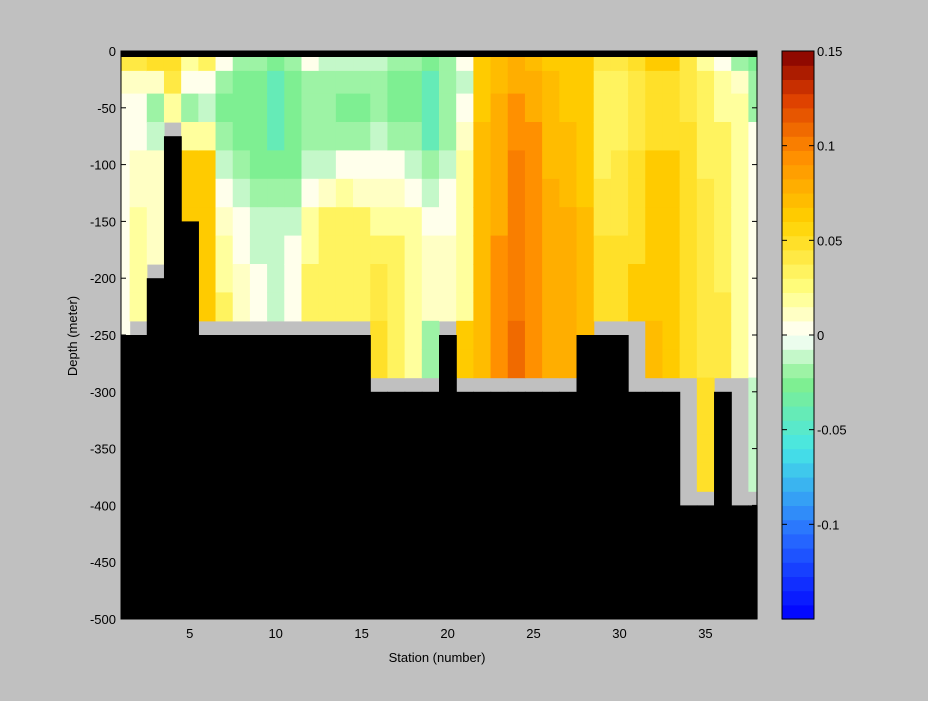 This screenshot has width=928, height=701. I want to click on x-tick-label: 20, so click(447, 633).